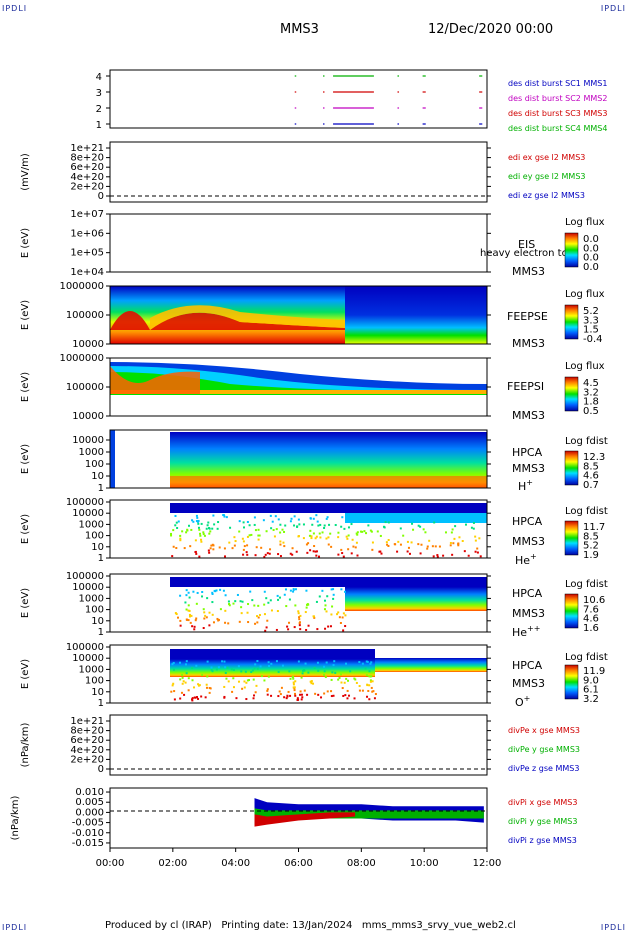 This screenshot has height=934, width=630. Describe the element at coordinates (591, 485) in the screenshot. I see `hpcah-cb-label: 0.7` at that location.